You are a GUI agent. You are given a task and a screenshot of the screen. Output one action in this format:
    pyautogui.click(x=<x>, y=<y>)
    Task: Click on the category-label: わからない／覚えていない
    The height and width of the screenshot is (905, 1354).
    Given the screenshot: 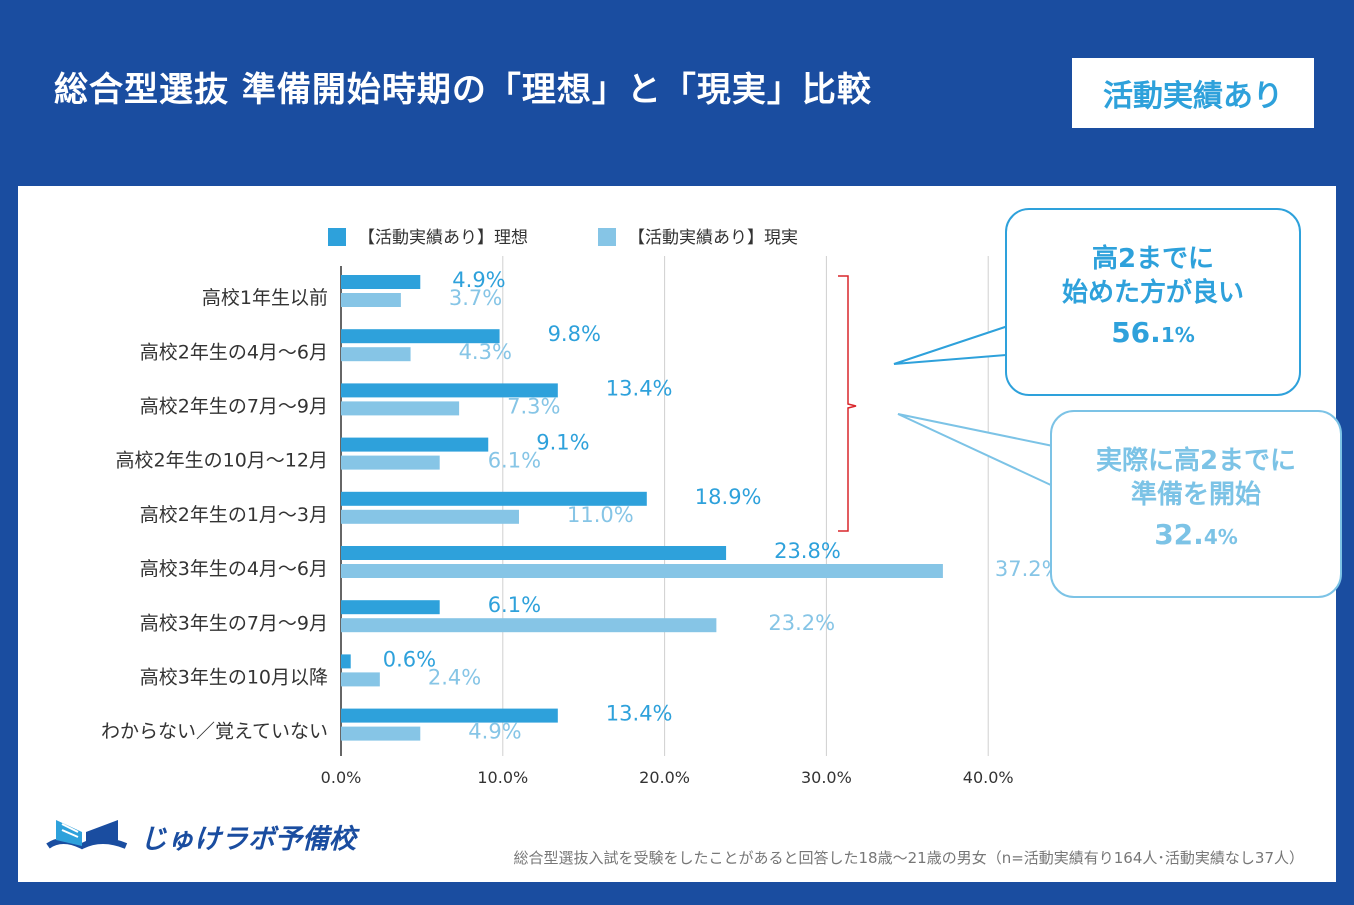 What is the action you would take?
    pyautogui.click(x=214, y=732)
    